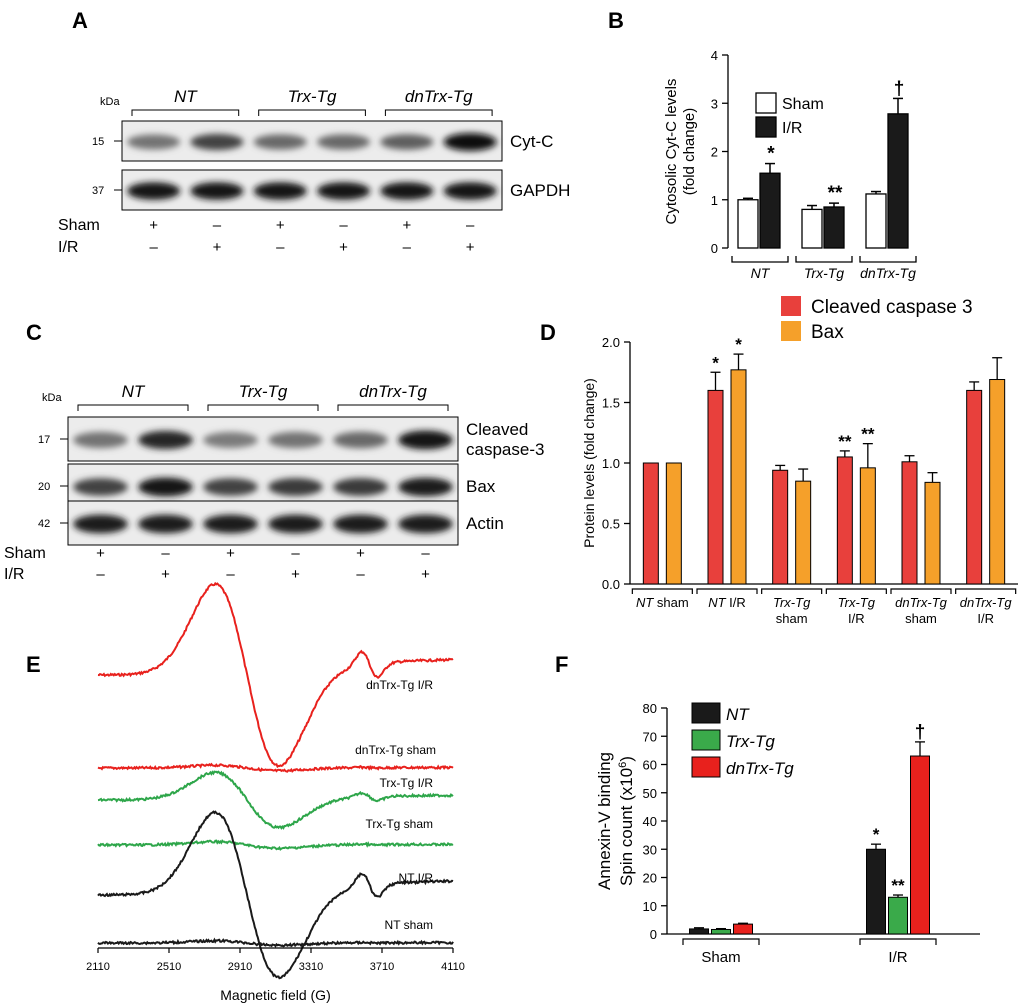 Image resolution: width=1020 pixels, height=1007 pixels. Describe the element at coordinates (720, 957) in the screenshot. I see `category-label-sham: Sham` at that location.